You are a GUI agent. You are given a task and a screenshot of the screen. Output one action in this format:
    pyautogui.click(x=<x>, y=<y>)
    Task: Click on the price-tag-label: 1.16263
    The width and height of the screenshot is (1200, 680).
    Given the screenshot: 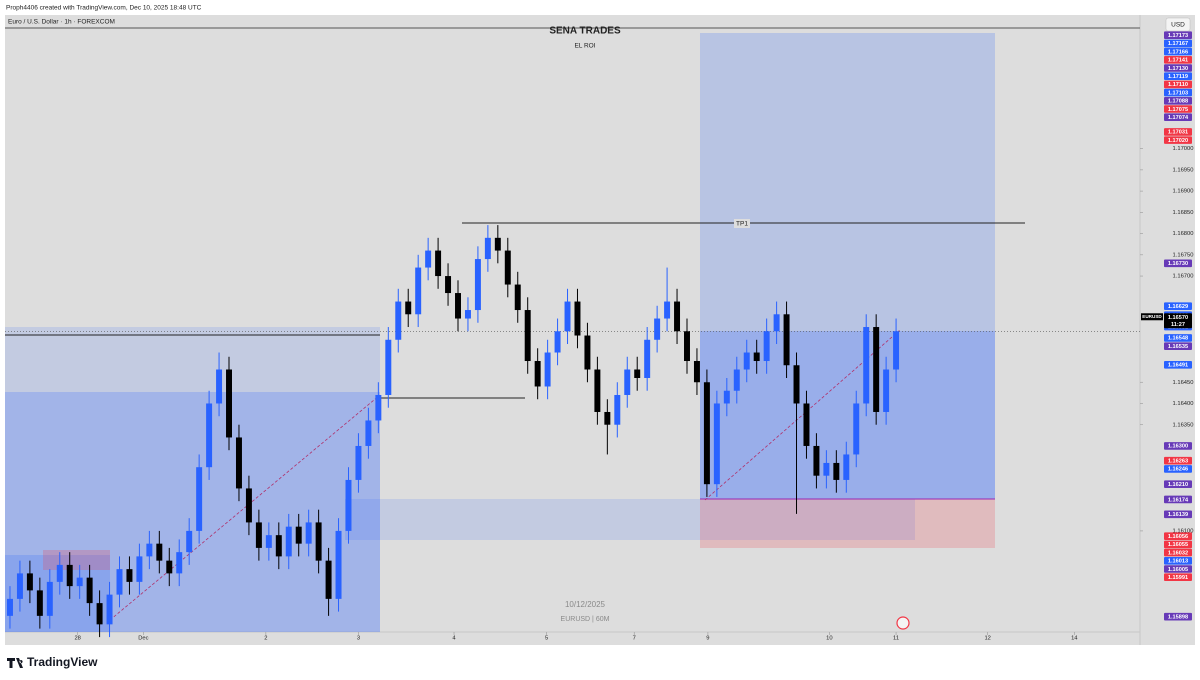 What is the action you would take?
    pyautogui.click(x=1178, y=461)
    